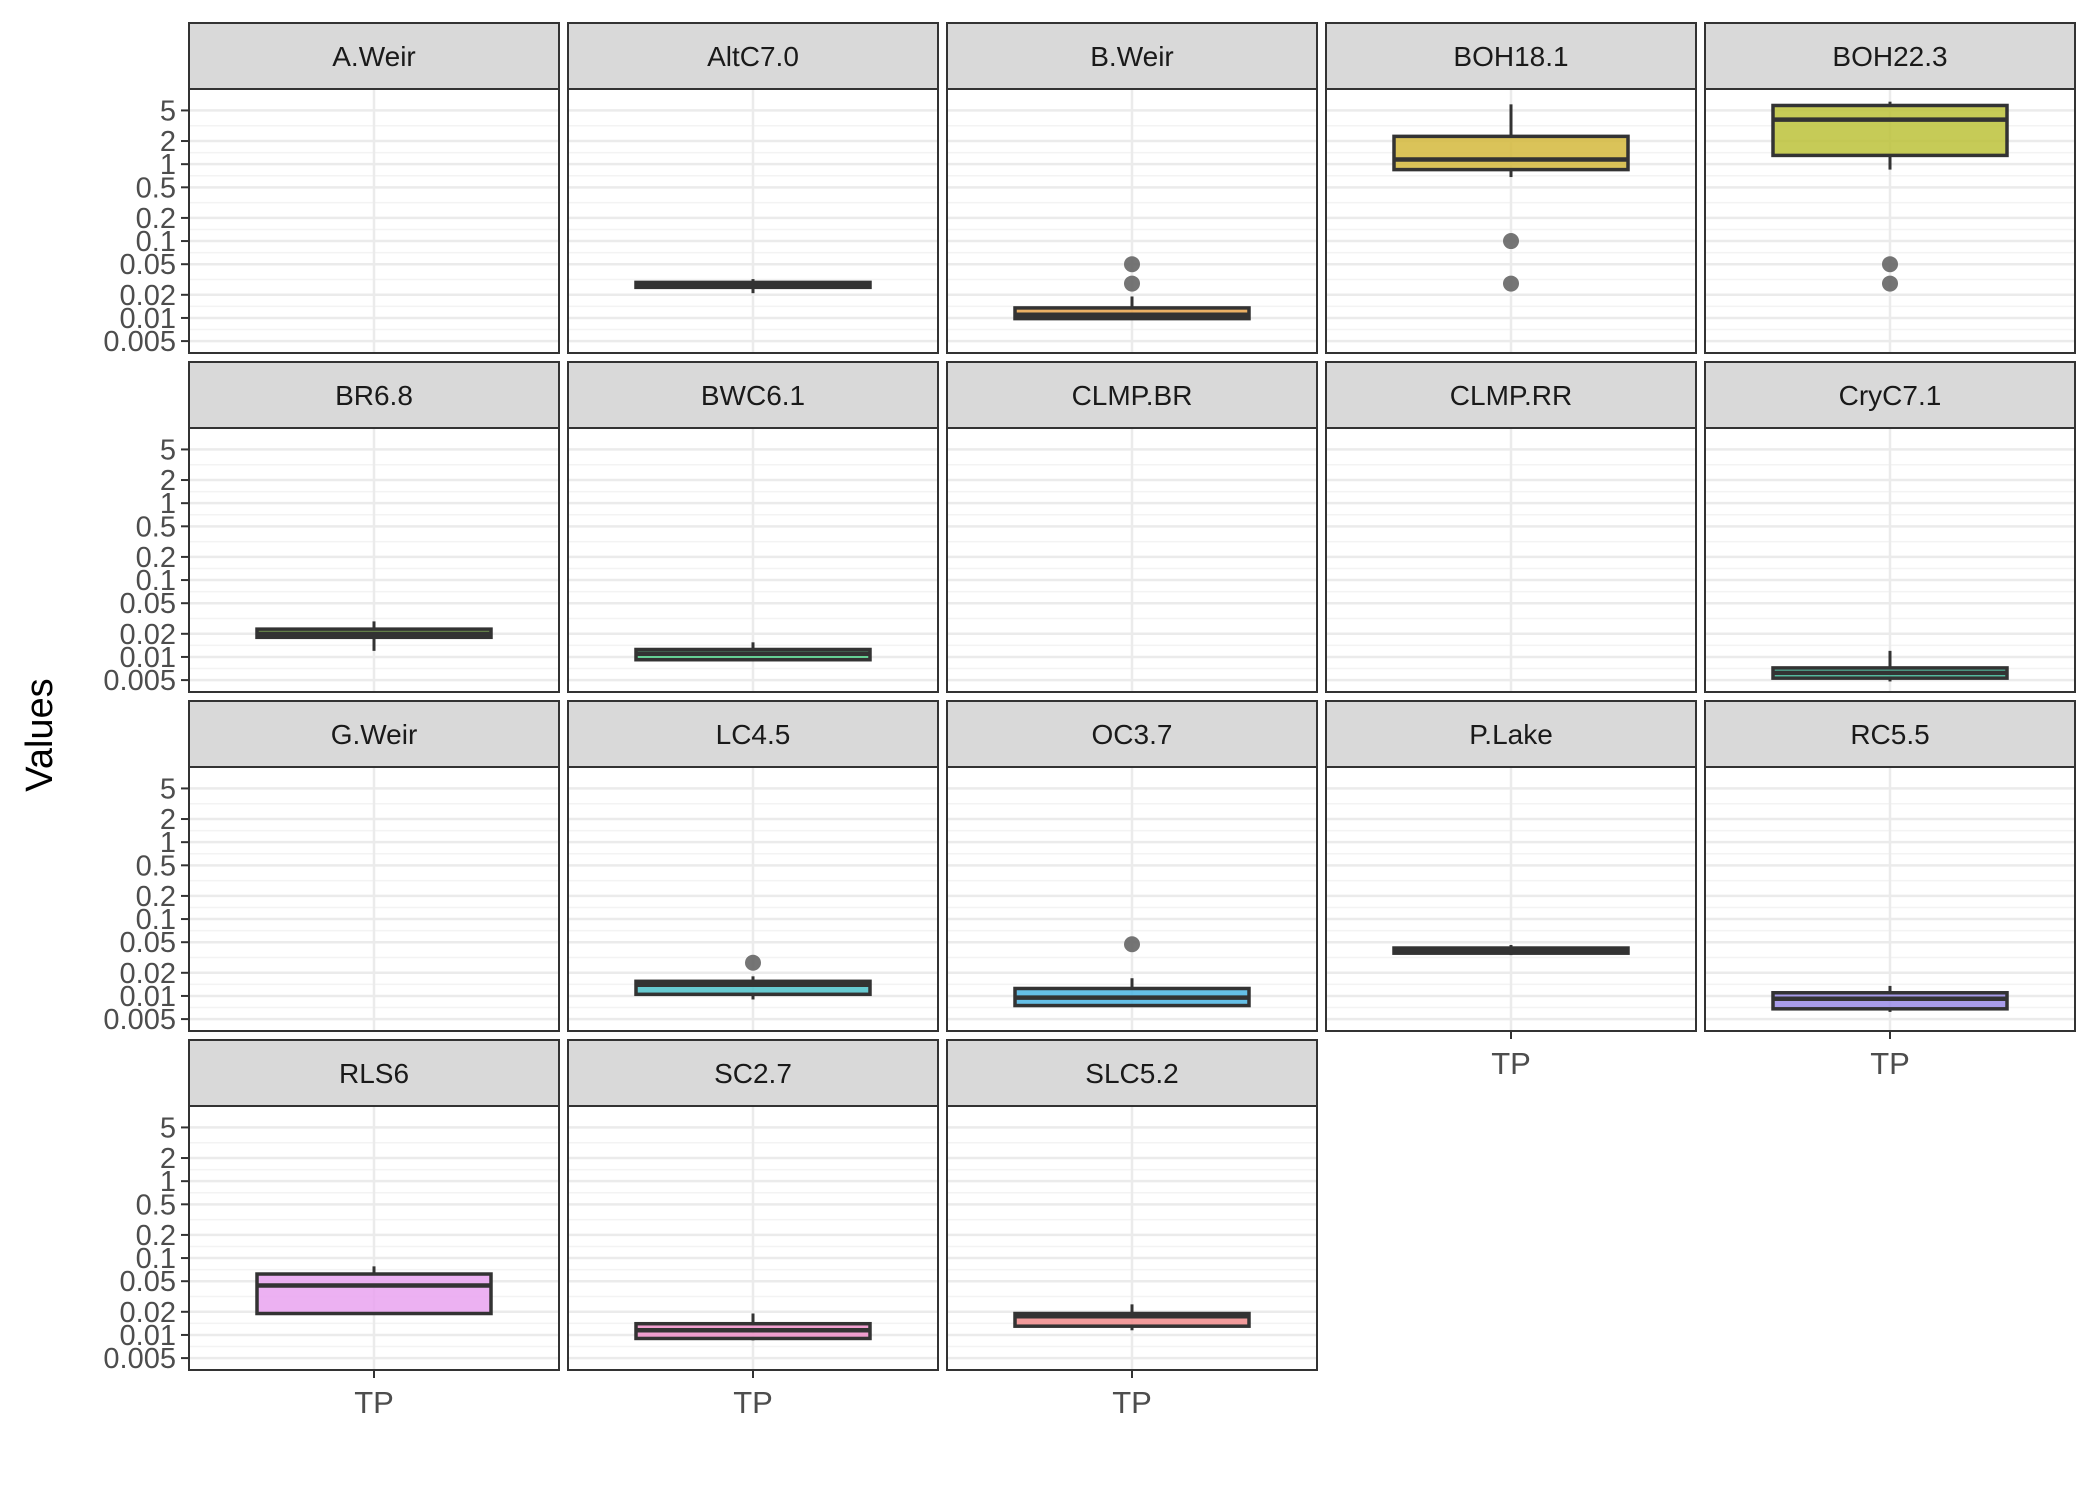 The image size is (2100, 1499). What do you see at coordinates (374, 734) in the screenshot?
I see `facet-strip-label: G.Weir` at bounding box center [374, 734].